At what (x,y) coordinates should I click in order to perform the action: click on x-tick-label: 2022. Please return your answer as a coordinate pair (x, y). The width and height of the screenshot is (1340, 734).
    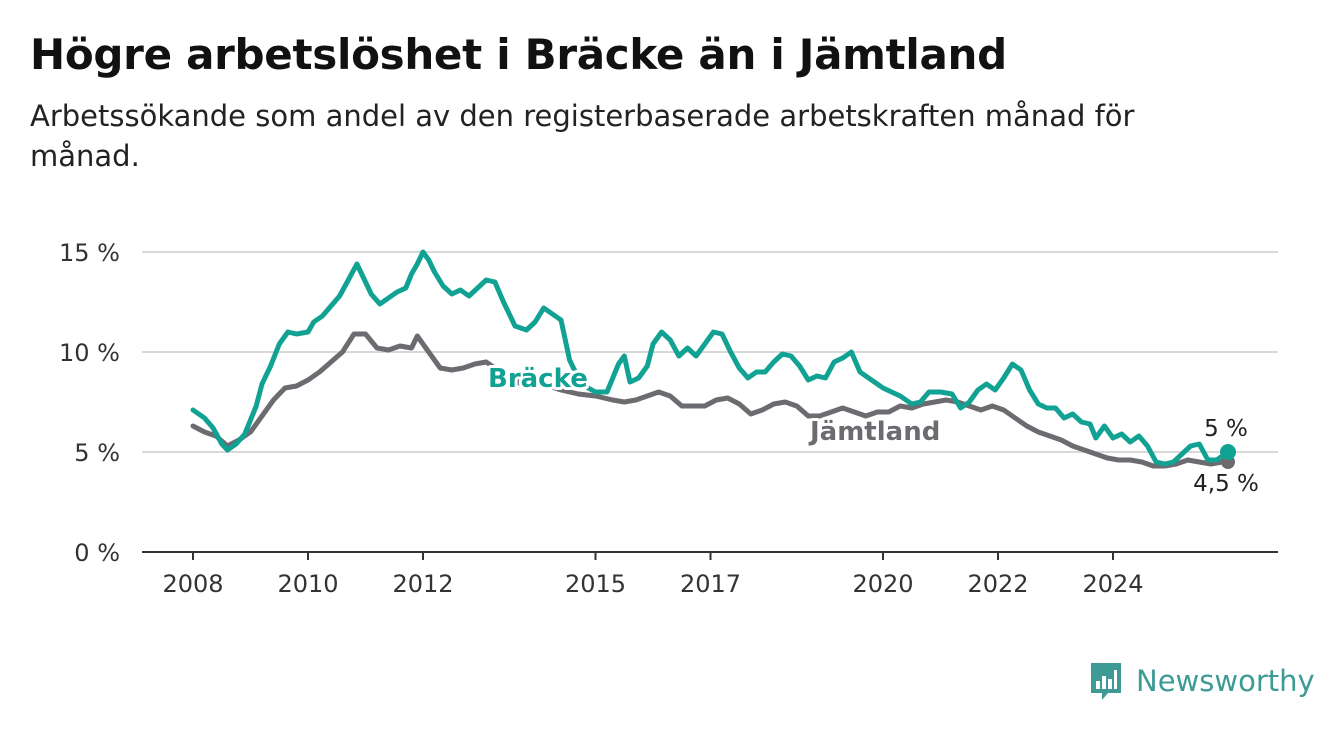
    Looking at the image, I should click on (997, 584).